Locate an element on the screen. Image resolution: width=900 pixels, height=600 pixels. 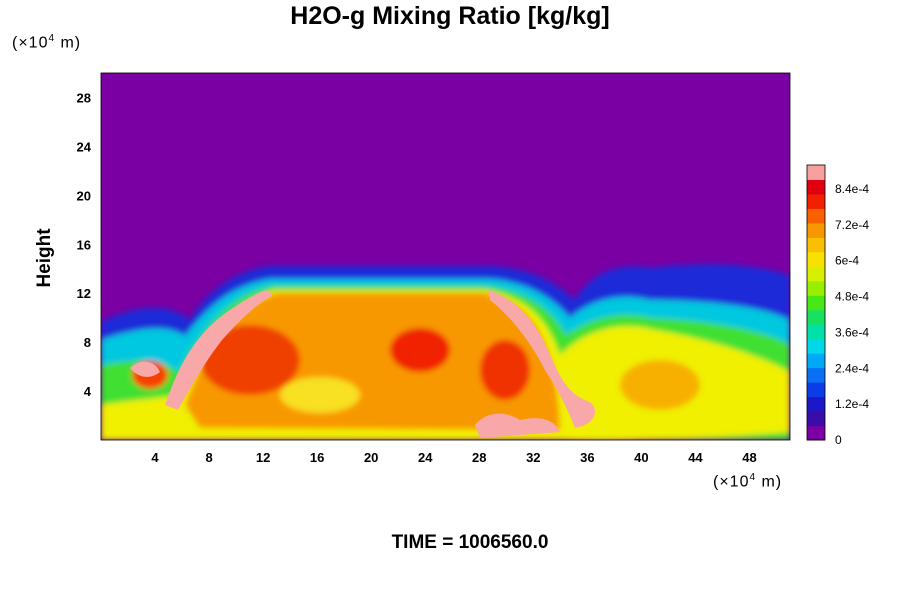
x-tick-label: 24 is located at coordinates (425, 457).